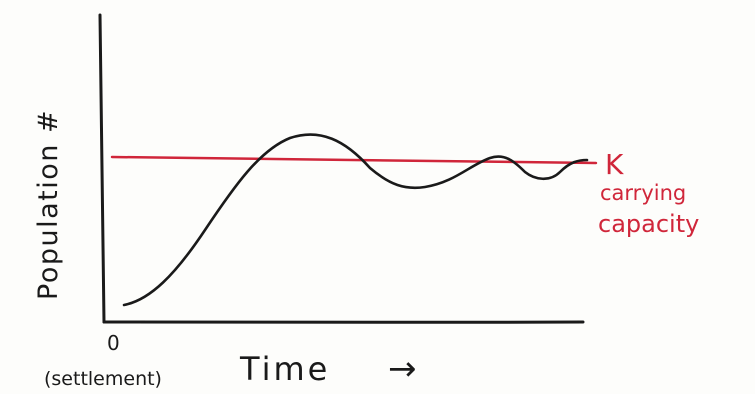  Describe the element at coordinates (113, 343) in the screenshot. I see `origin-label: 0` at that location.